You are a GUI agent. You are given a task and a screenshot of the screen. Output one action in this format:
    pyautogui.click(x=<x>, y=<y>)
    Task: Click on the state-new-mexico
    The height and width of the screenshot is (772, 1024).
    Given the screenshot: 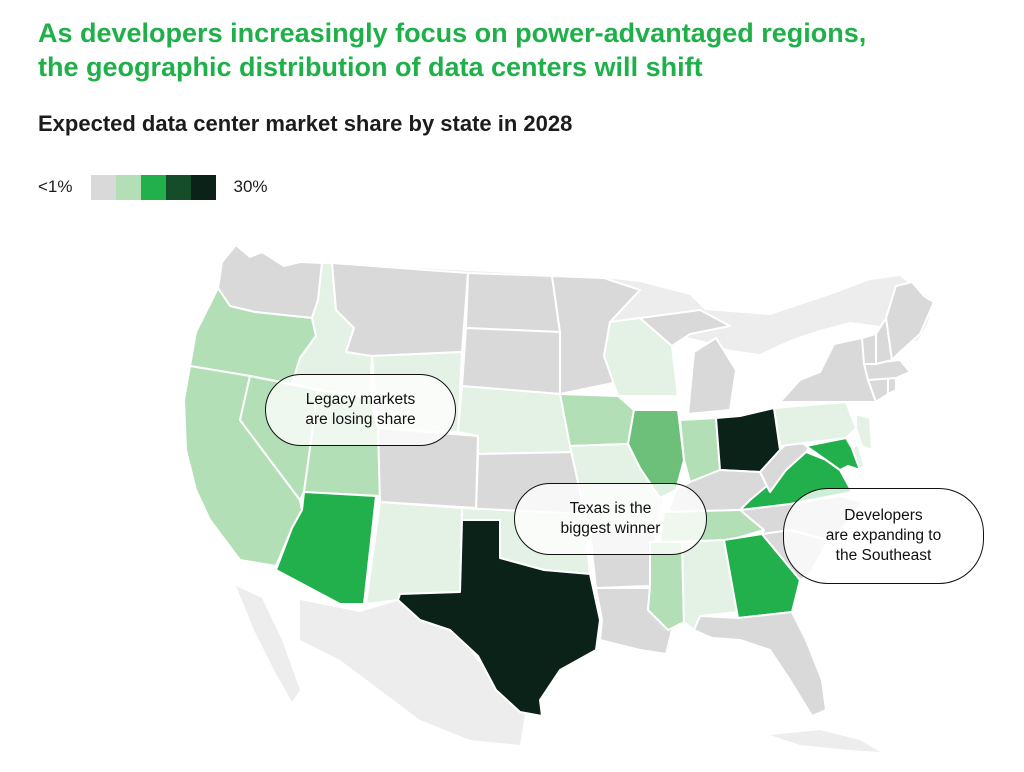 What is the action you would take?
    pyautogui.click(x=414, y=553)
    